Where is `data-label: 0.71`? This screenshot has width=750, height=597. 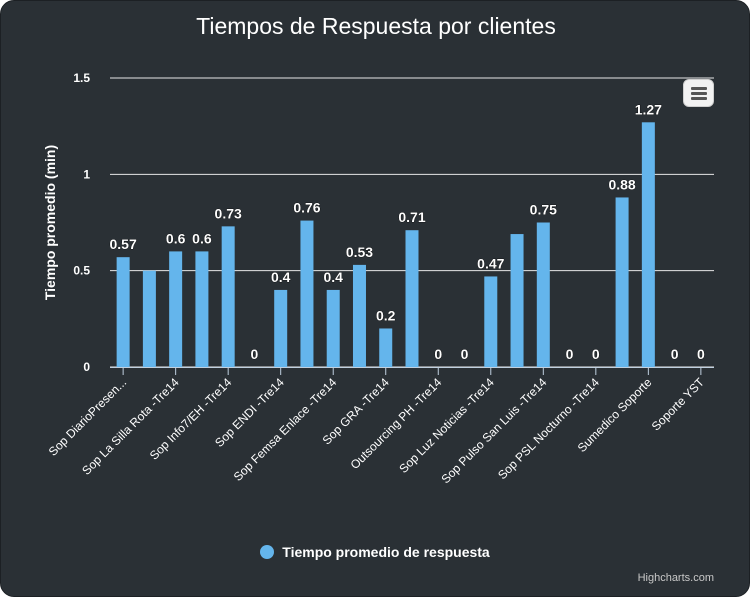
data-label: 0.71 is located at coordinates (411, 217).